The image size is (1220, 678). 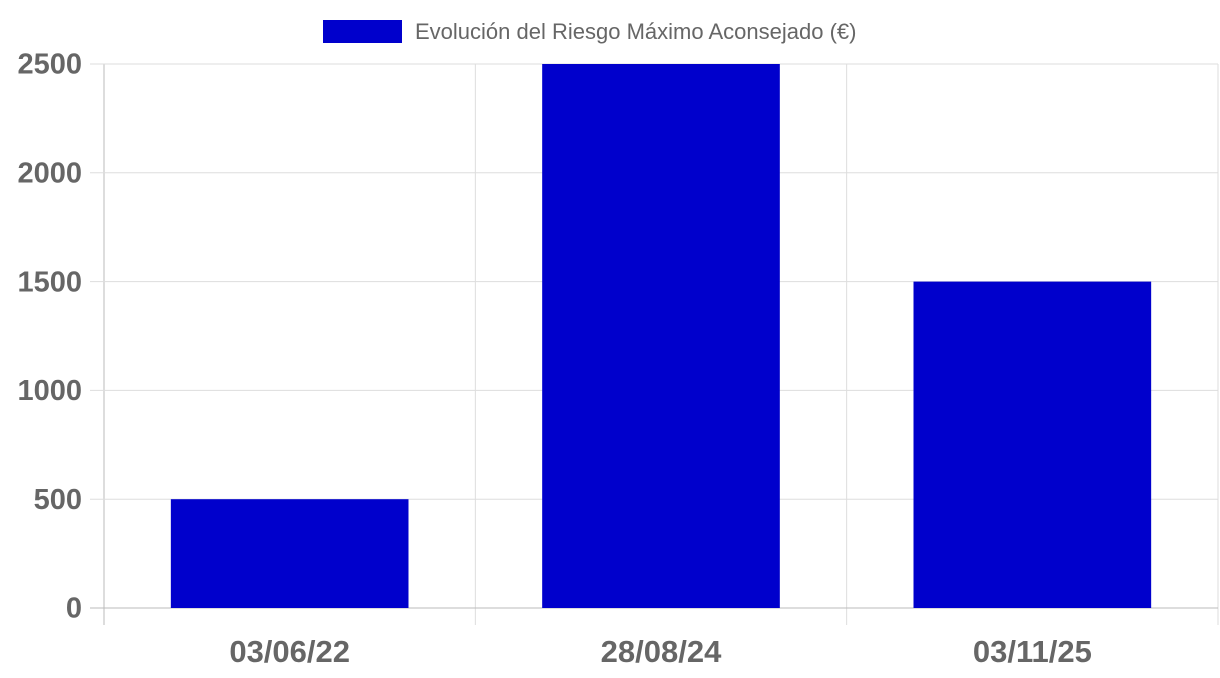 I want to click on y-tick-label: 1000, so click(x=49, y=391).